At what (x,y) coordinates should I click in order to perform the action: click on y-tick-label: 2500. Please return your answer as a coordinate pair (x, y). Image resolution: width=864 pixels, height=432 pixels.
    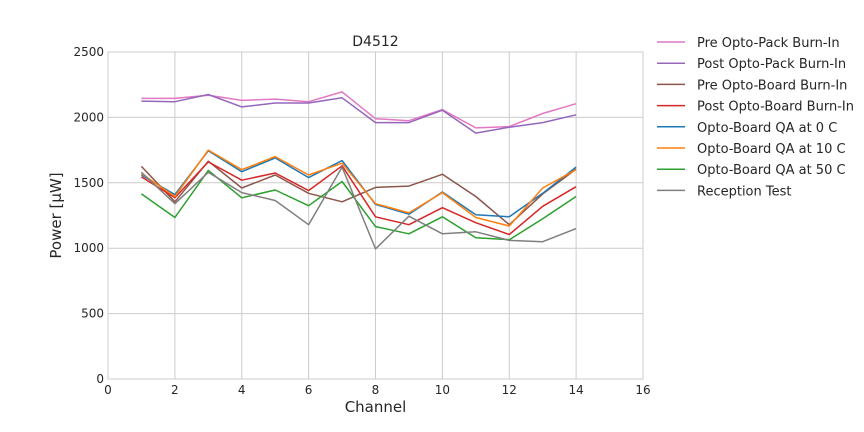
    Looking at the image, I should click on (88, 52).